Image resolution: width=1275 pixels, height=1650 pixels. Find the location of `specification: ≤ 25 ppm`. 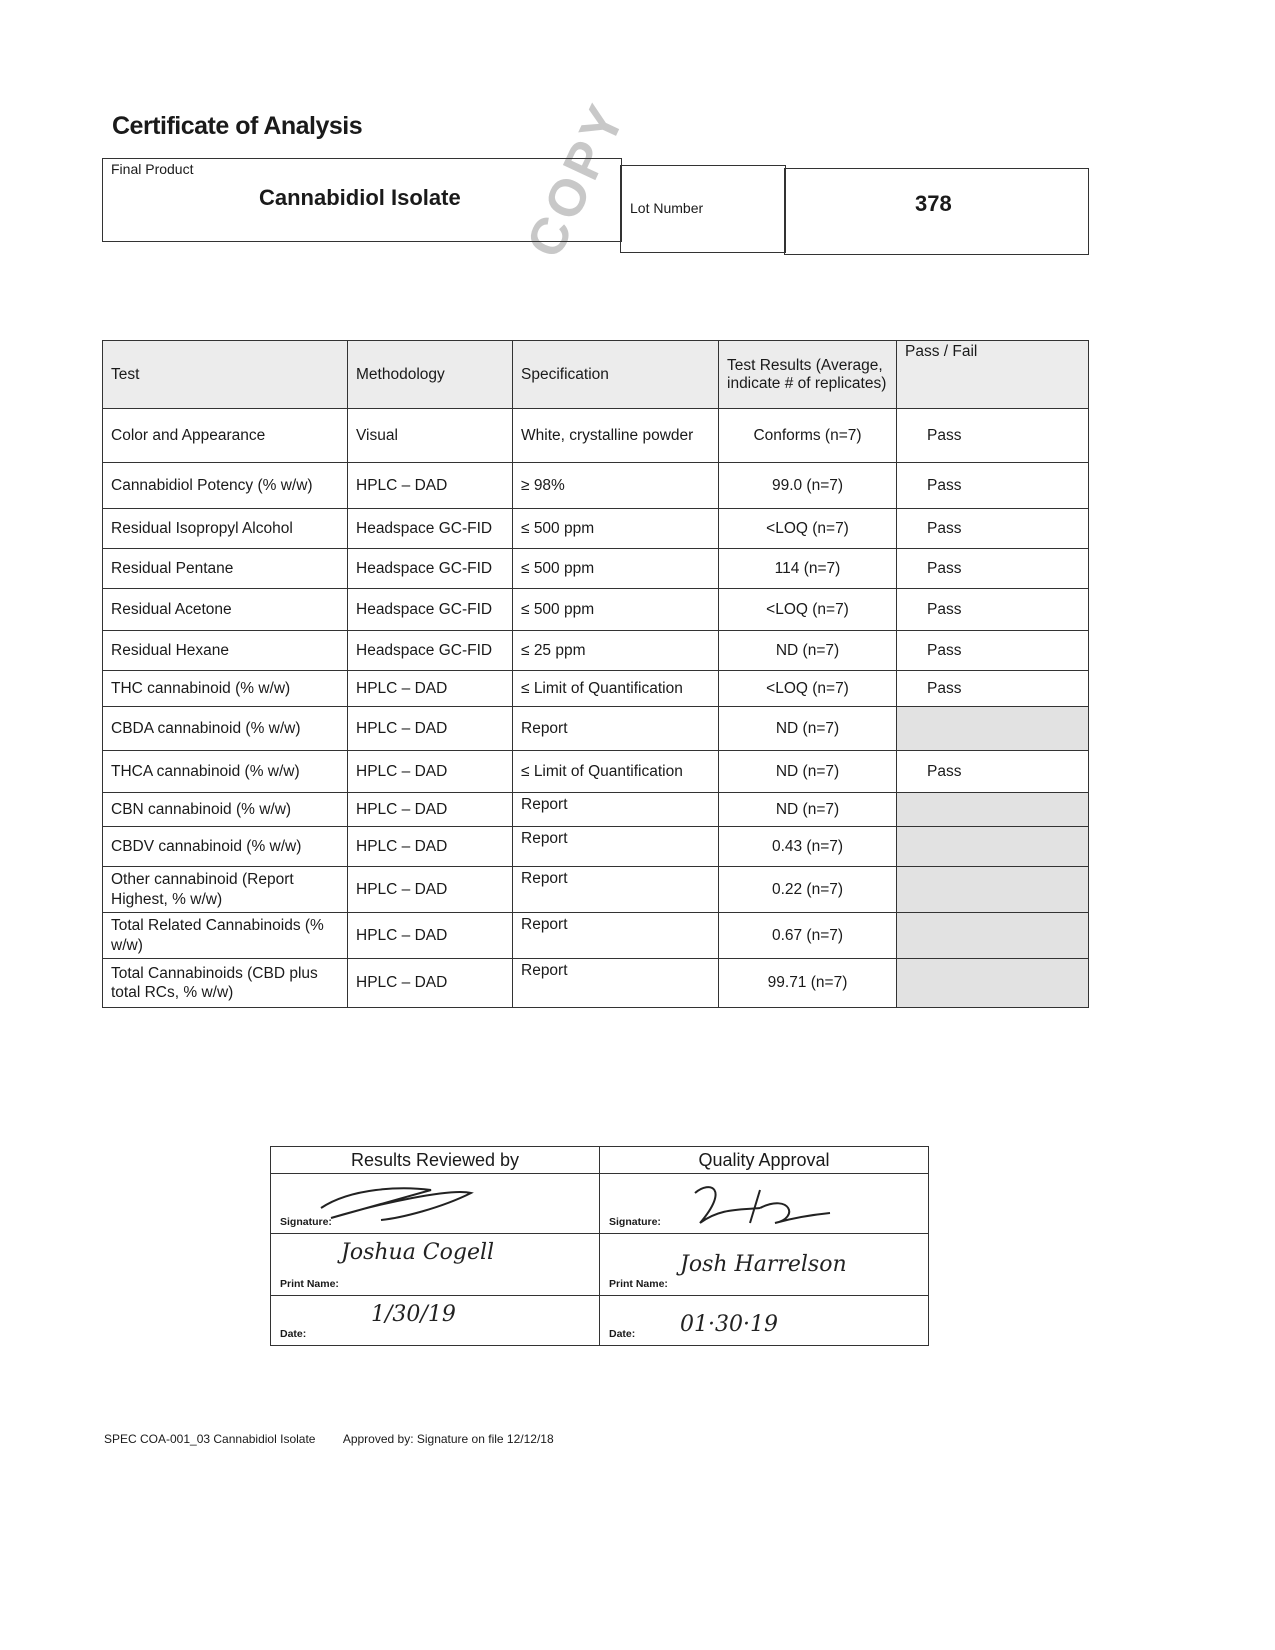

specification: ≤ 25 ppm is located at coordinates (615, 650).